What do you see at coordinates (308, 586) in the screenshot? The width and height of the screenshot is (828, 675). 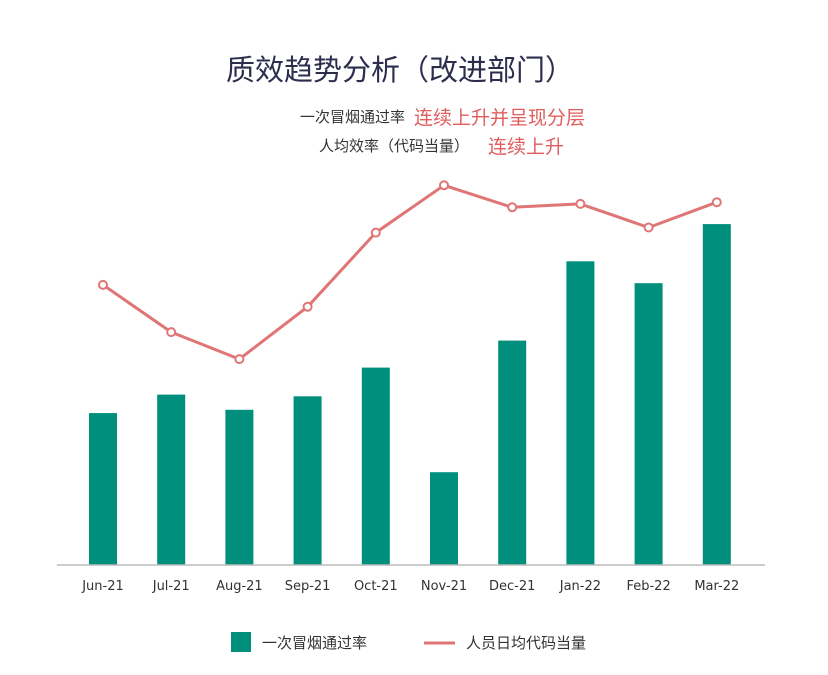 I see `x-tick-label: Sep-21` at bounding box center [308, 586].